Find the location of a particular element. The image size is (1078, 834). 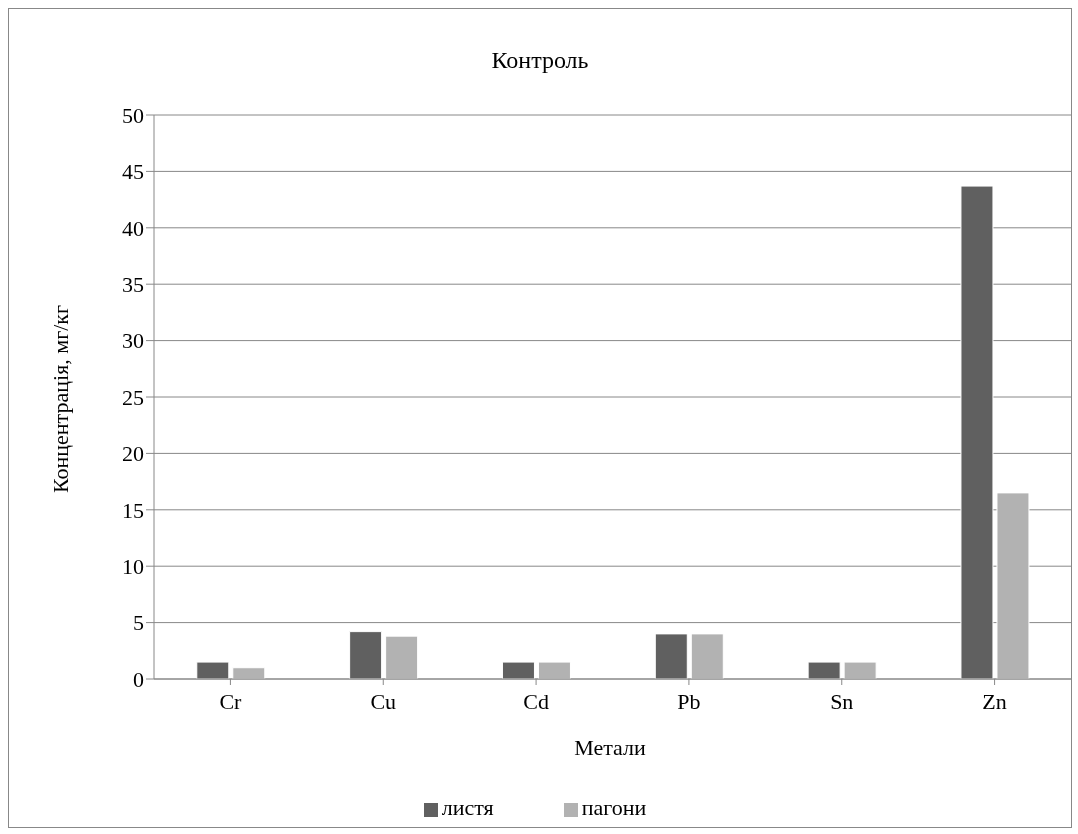

x-axis-title: Метали is located at coordinates (610, 748).